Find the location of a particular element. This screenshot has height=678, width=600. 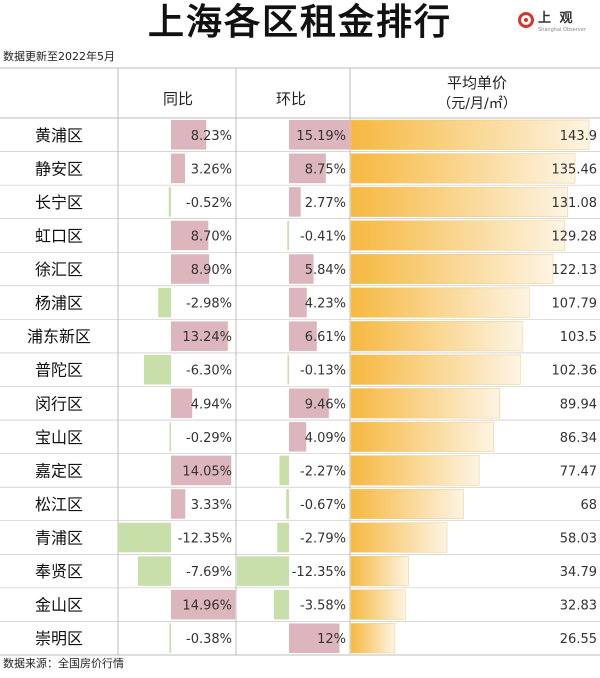

yoy-value-label: 8.23% is located at coordinates (211, 136).